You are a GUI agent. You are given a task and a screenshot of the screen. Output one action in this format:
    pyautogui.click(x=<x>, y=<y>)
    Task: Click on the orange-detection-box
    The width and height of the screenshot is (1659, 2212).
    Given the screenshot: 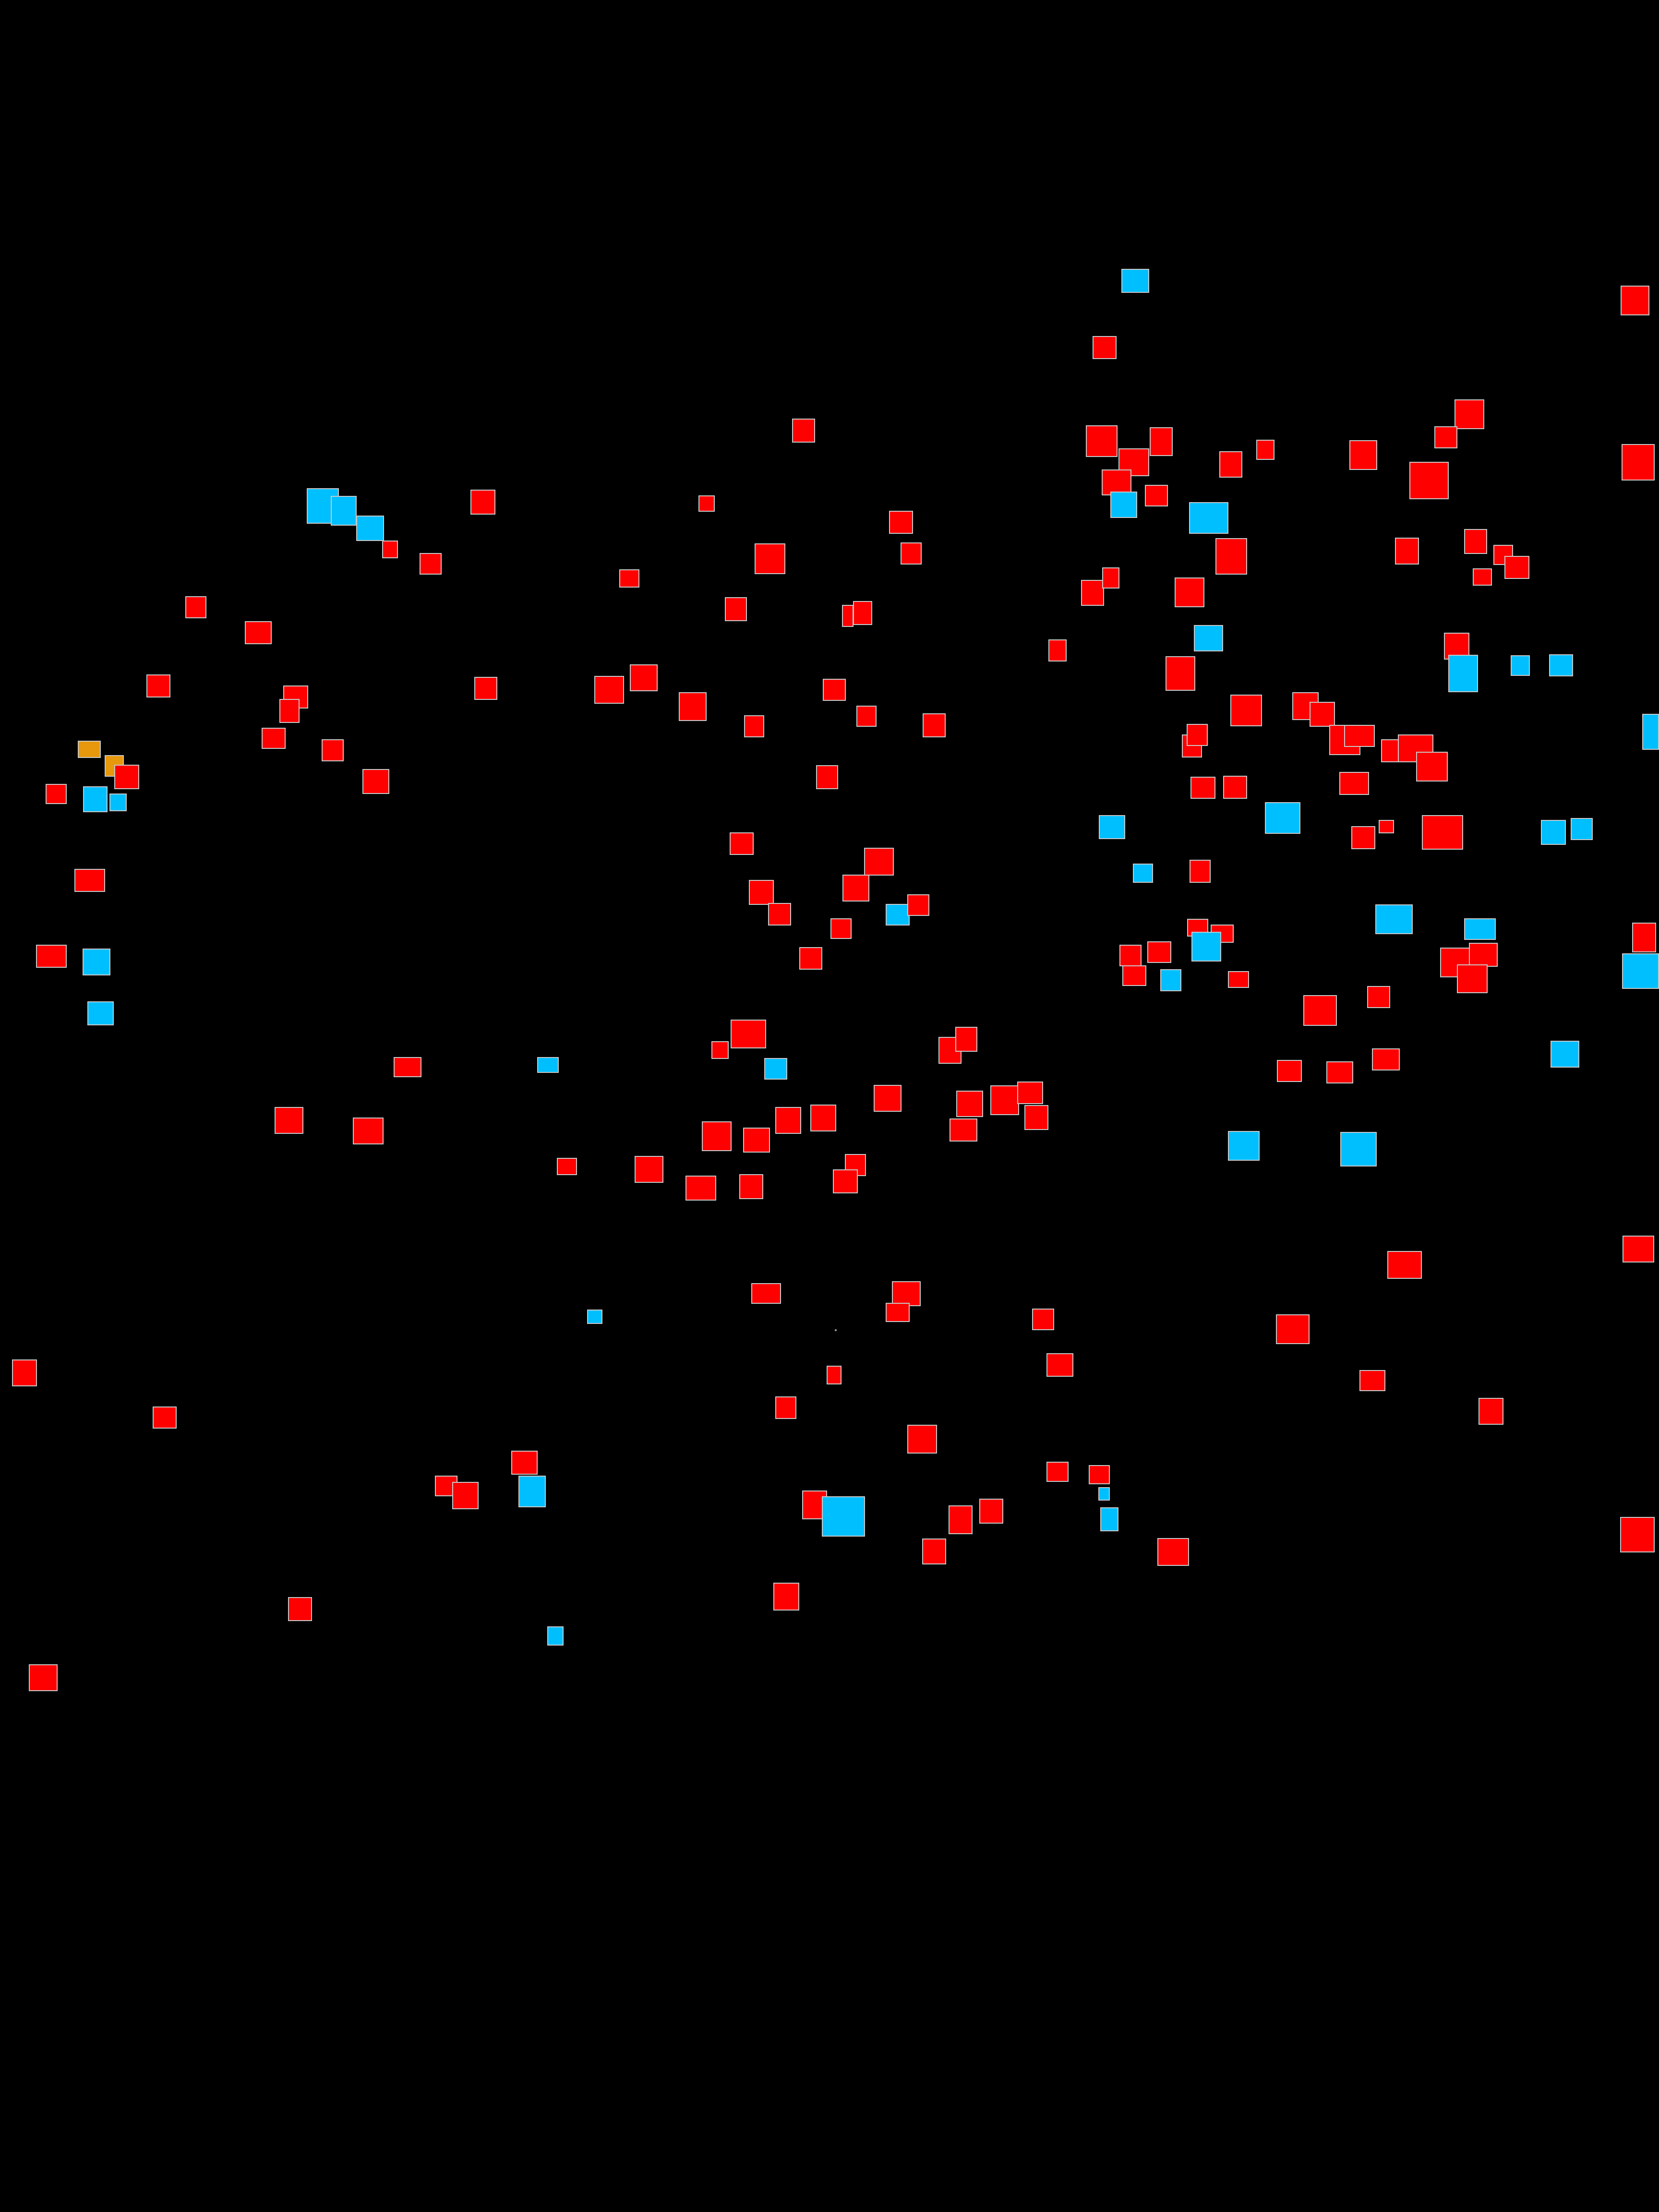 What is the action you would take?
    pyautogui.click(x=89, y=749)
    